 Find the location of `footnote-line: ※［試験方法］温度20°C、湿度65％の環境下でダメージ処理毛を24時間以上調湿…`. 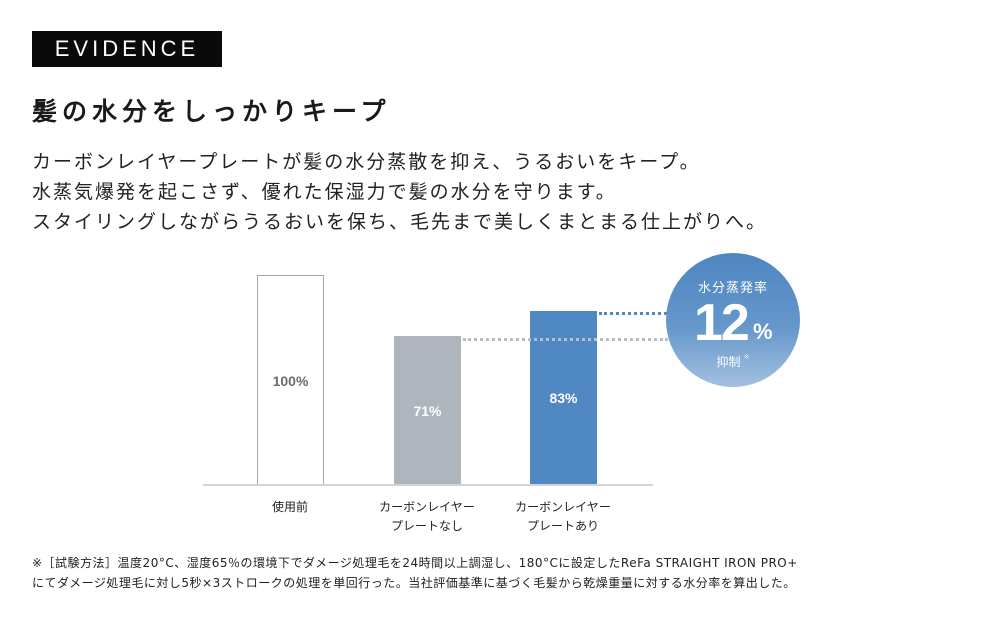

footnote-line: ※［試験方法］温度20°C、湿度65％の環境下でダメージ処理毛を24時間以上調湿… is located at coordinates (415, 563).